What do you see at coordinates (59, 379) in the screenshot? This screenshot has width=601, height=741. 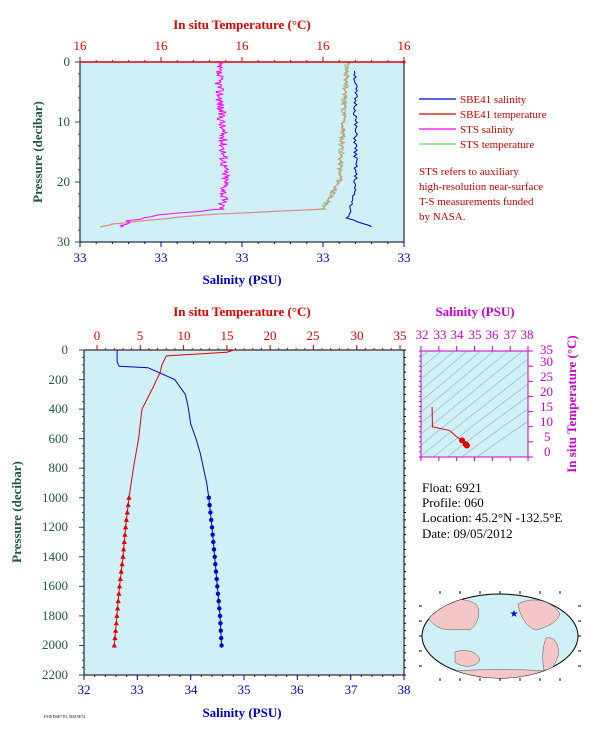 I see `main-pressure-tick-label: 200` at bounding box center [59, 379].